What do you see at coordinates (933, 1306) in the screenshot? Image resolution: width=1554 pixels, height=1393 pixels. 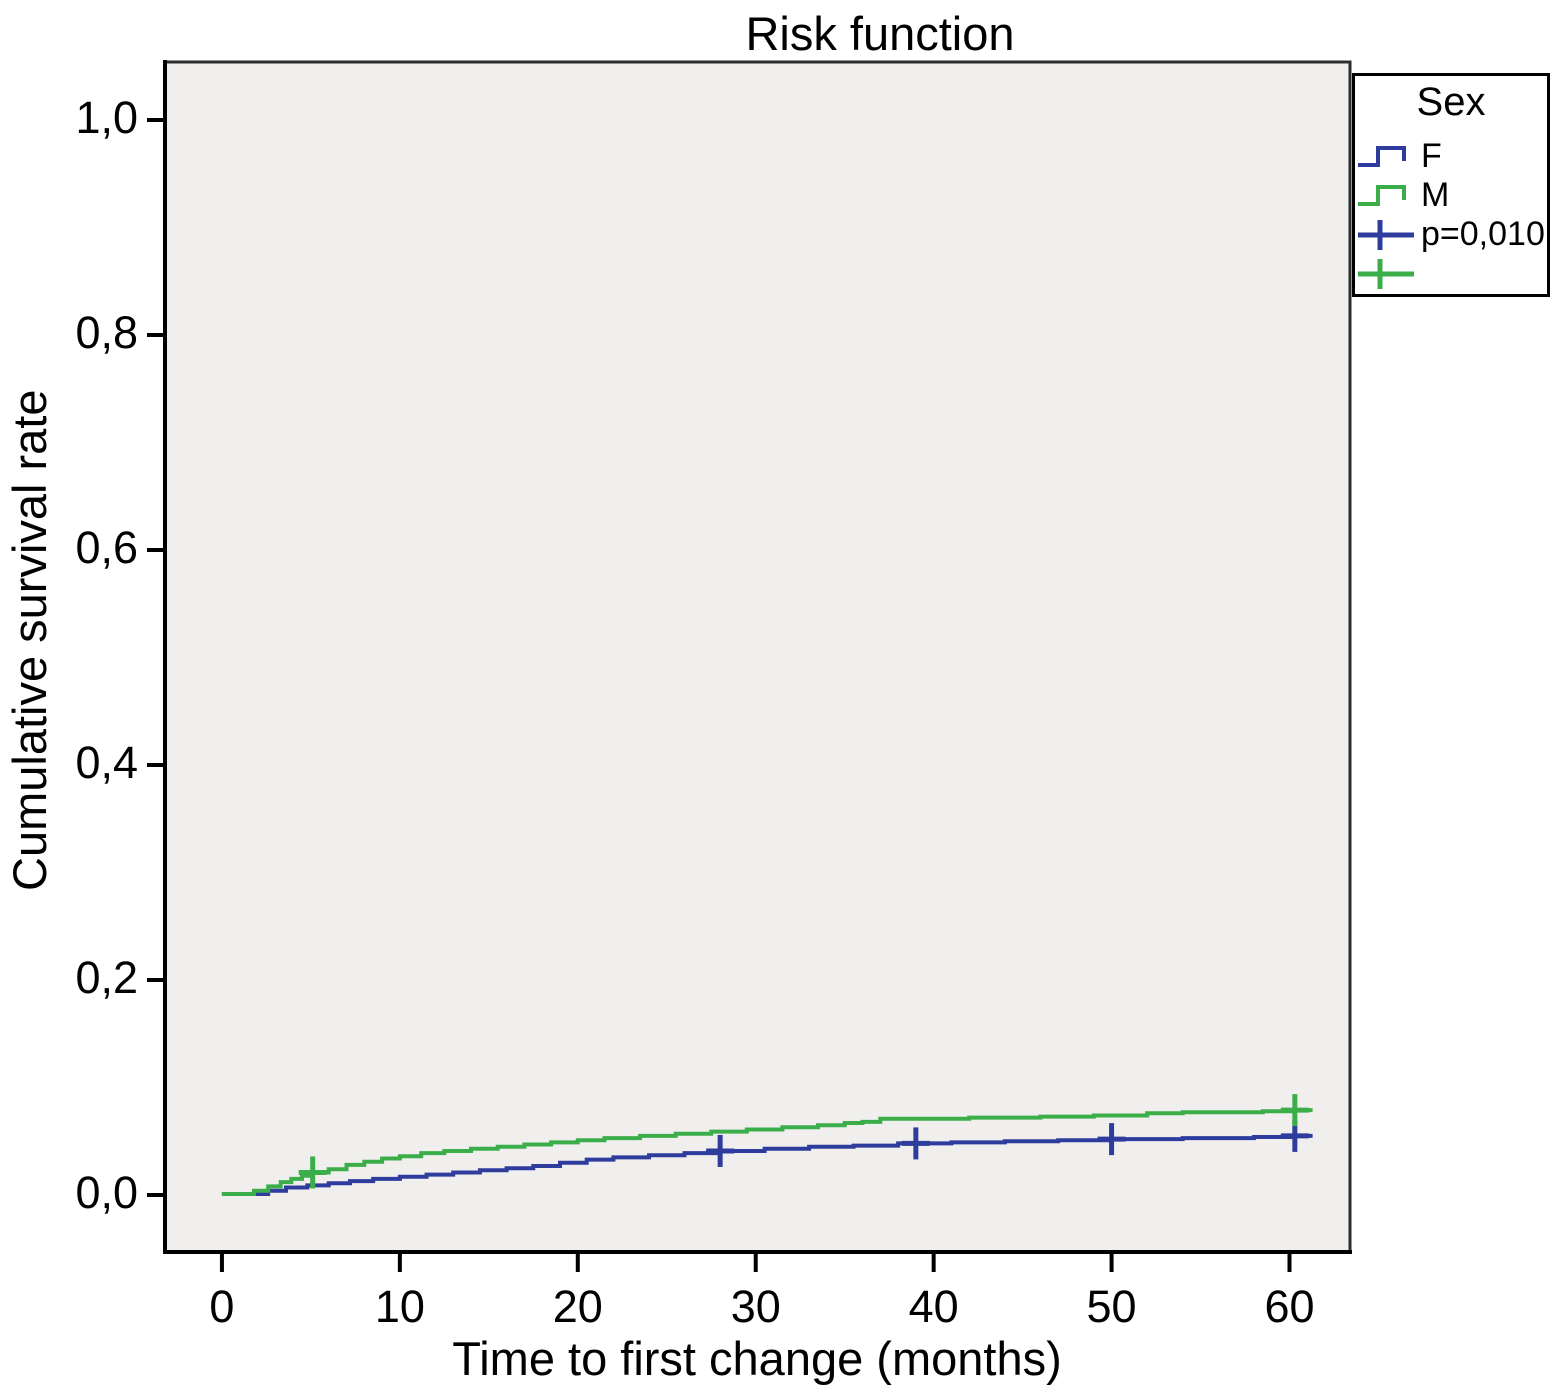 I see `x-tick-label: 40` at bounding box center [933, 1306].